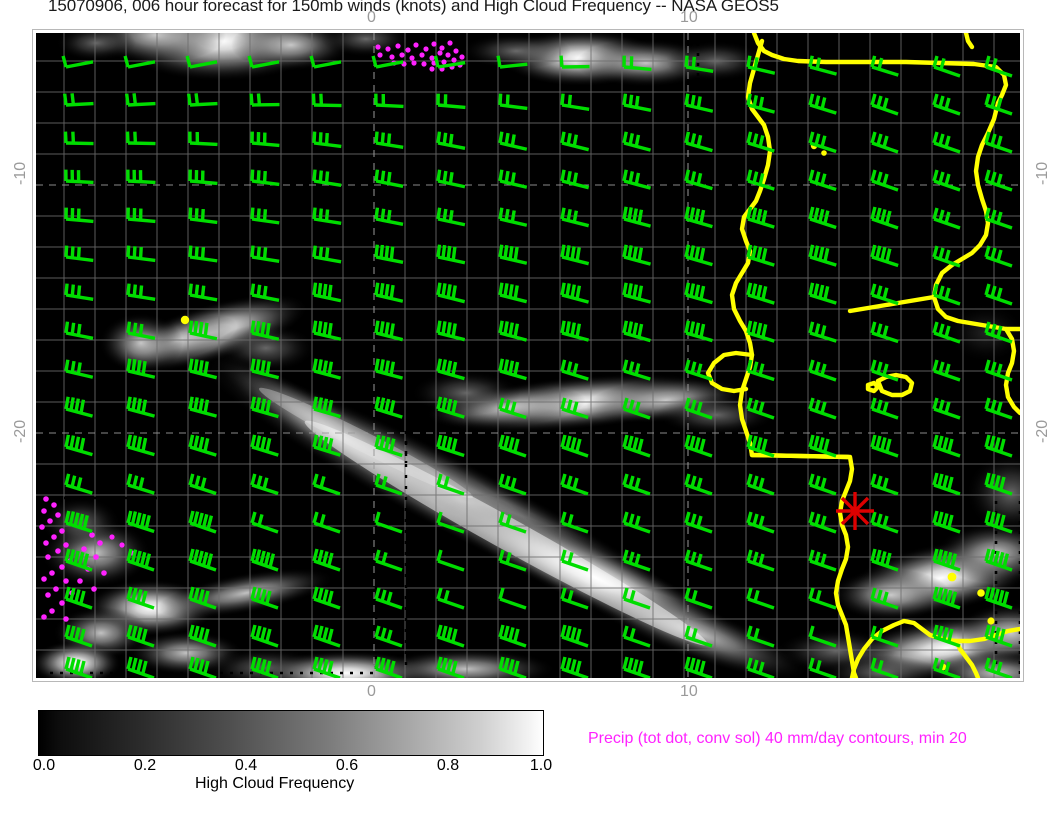 The image size is (1056, 816). Describe the element at coordinates (855, 511) in the screenshot. I see `station-marker-asterisk` at that location.